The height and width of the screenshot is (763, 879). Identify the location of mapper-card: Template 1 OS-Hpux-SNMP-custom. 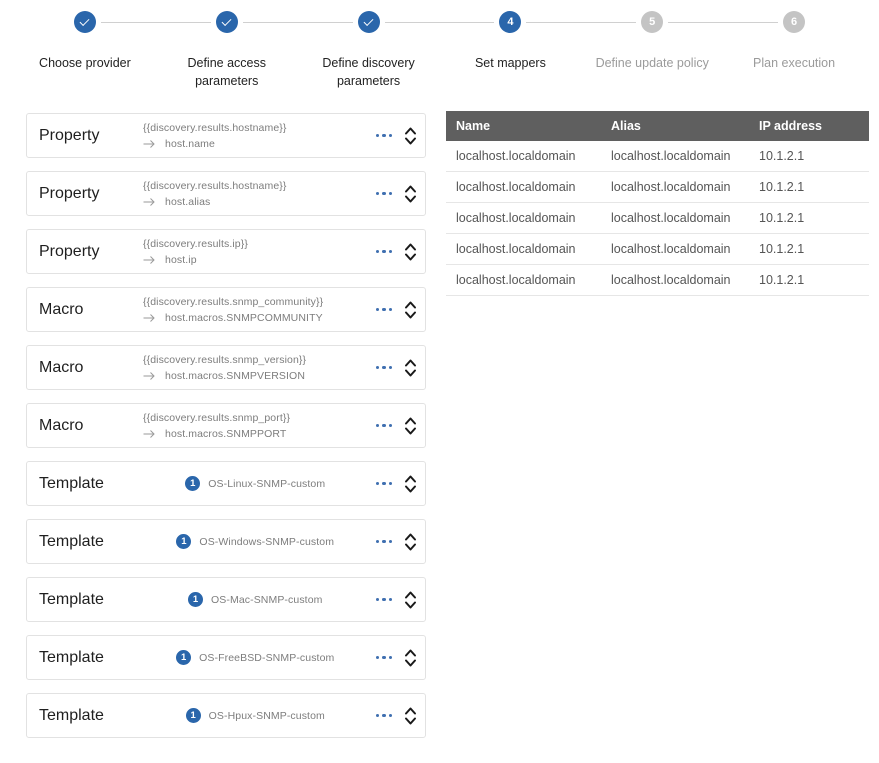
(226, 715).